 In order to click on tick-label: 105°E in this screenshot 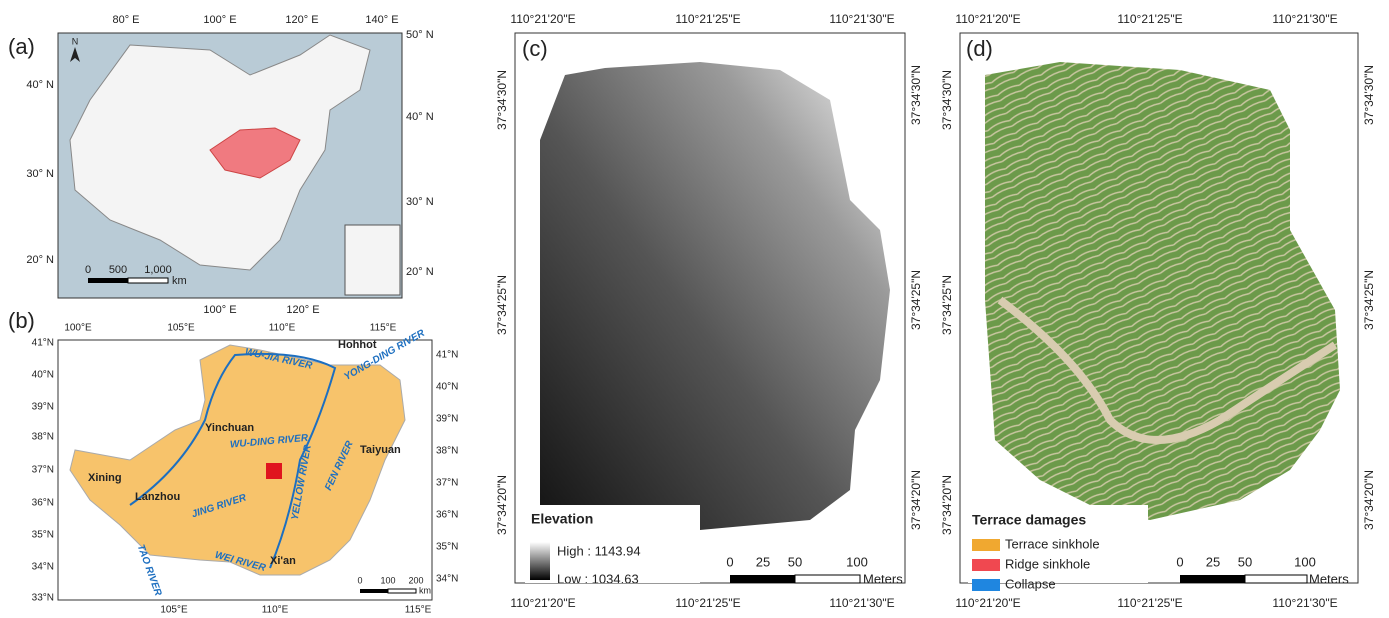, I will do `click(174, 610)`.